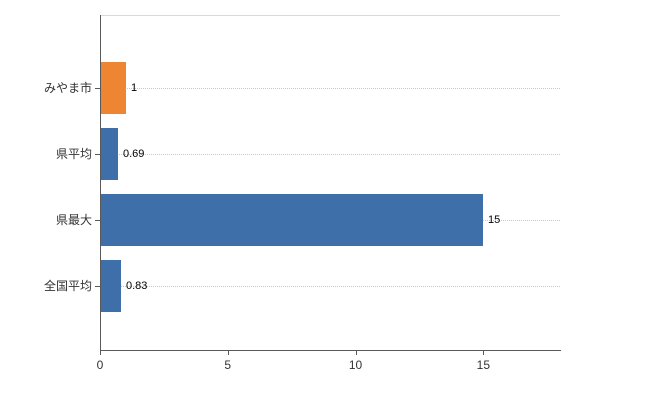 The width and height of the screenshot is (650, 400). Describe the element at coordinates (134, 88) in the screenshot. I see `value-label: 1` at that location.